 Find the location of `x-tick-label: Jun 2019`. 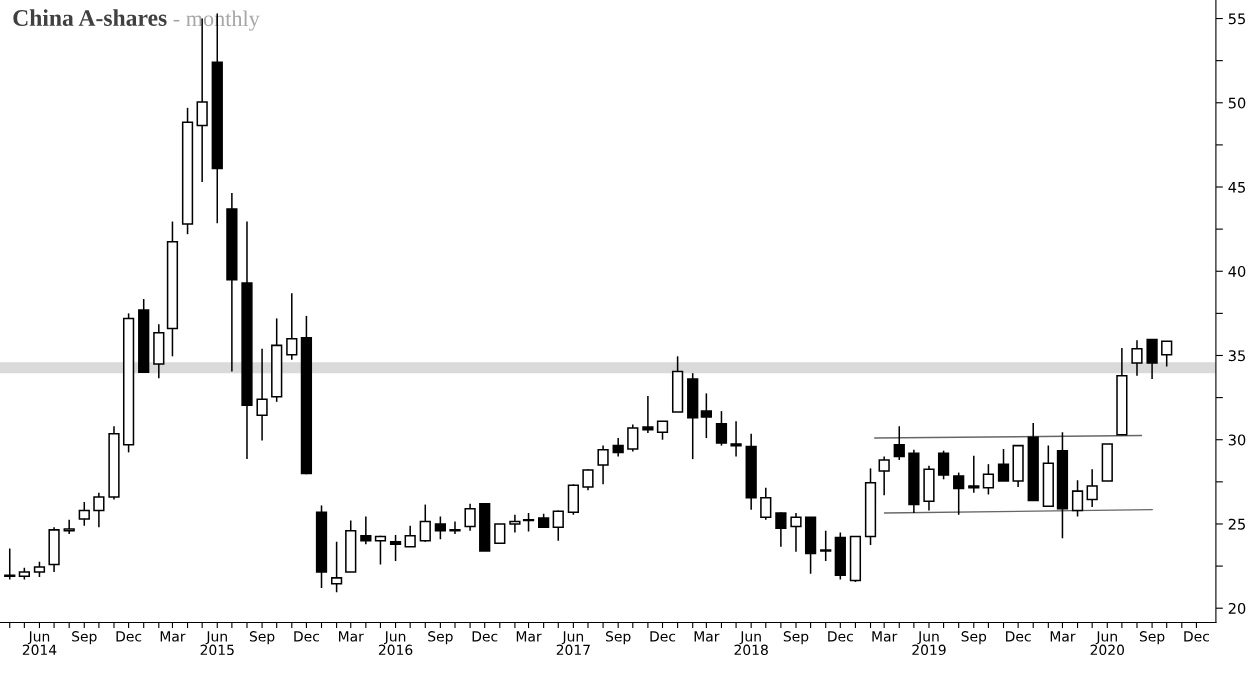

x-tick-label: Jun 2019 is located at coordinates (929, 643).